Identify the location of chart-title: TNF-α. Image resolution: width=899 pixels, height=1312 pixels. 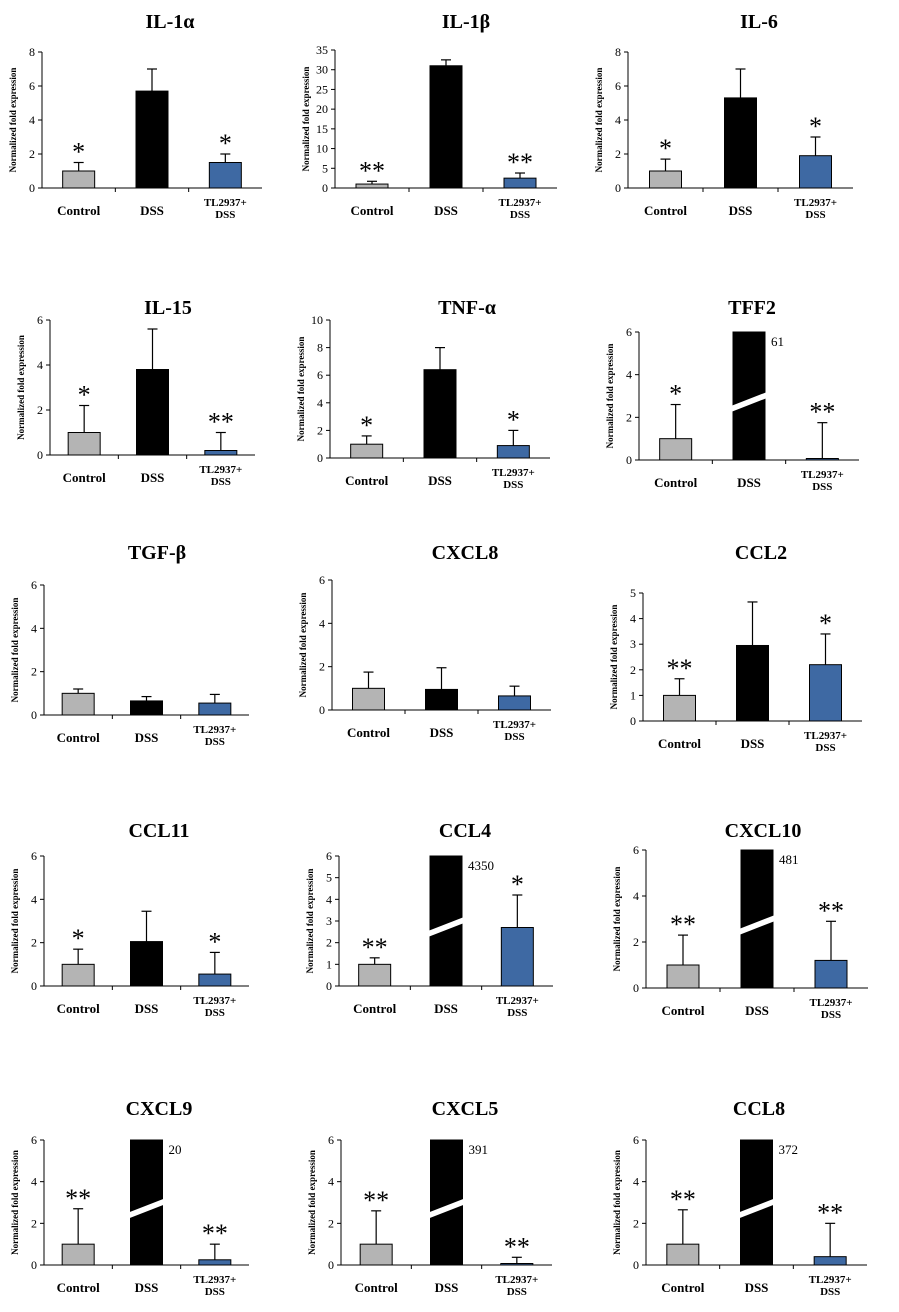
(467, 308).